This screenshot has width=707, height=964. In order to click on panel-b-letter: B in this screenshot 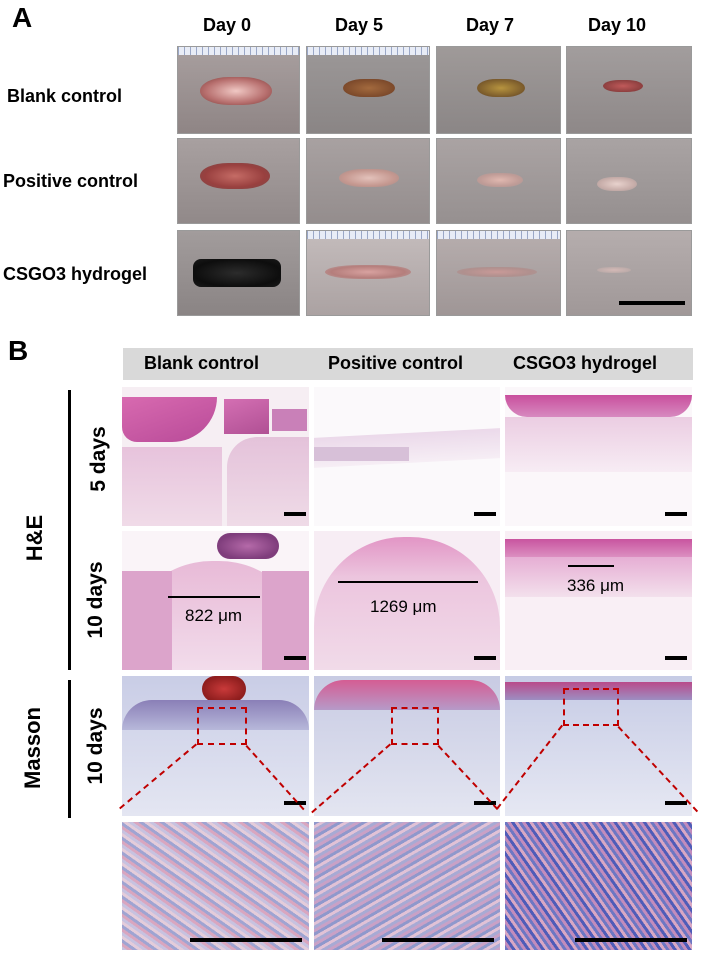, I will do `click(18, 350)`.